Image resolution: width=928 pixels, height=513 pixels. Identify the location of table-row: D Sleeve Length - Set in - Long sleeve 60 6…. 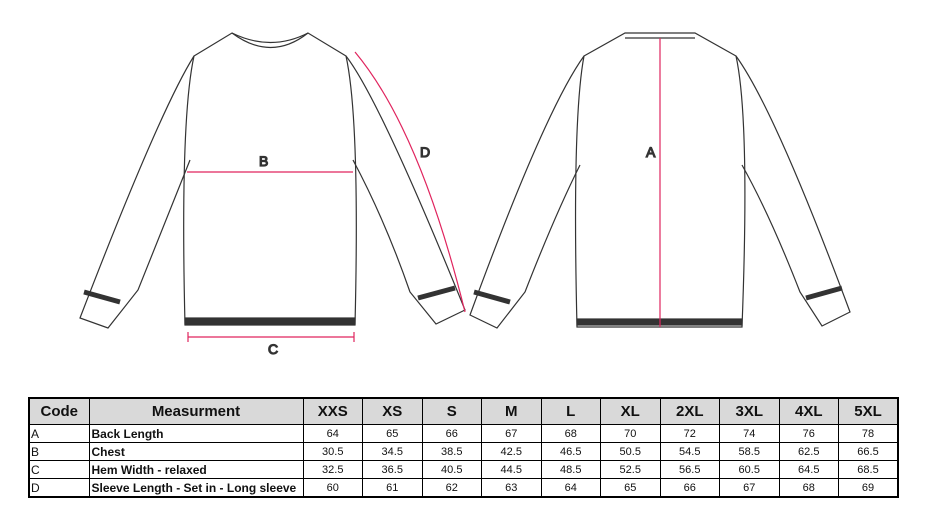
(463, 488).